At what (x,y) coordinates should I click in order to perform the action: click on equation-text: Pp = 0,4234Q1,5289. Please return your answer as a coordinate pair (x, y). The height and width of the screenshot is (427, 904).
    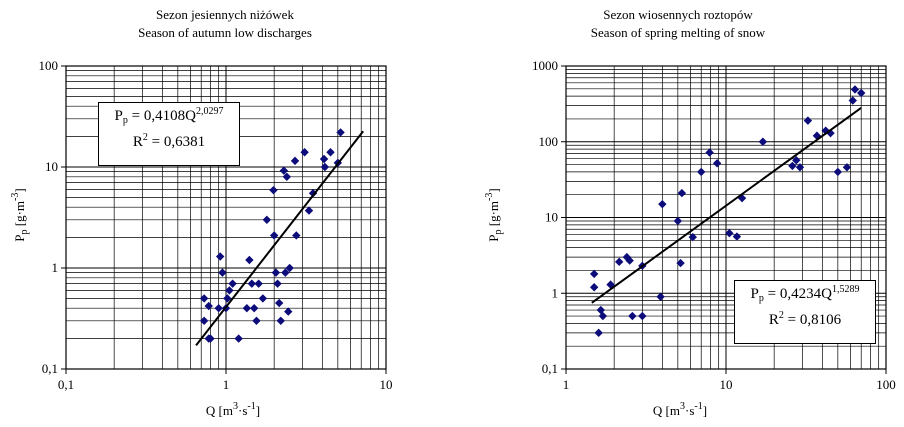
    Looking at the image, I should click on (805, 294).